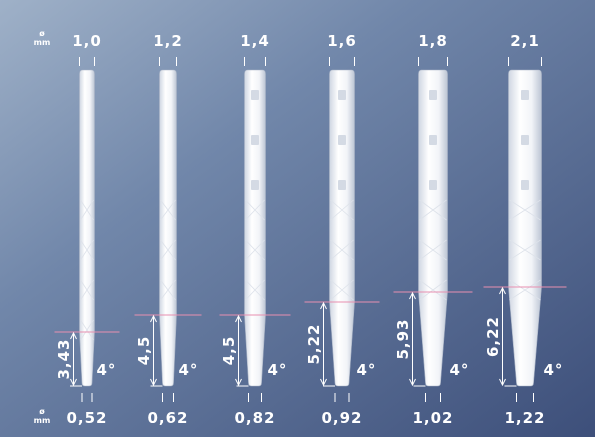 This screenshot has height=441, width=595. What do you see at coordinates (254, 418) in the screenshot?
I see `bottom-diameter: 0,82` at bounding box center [254, 418].